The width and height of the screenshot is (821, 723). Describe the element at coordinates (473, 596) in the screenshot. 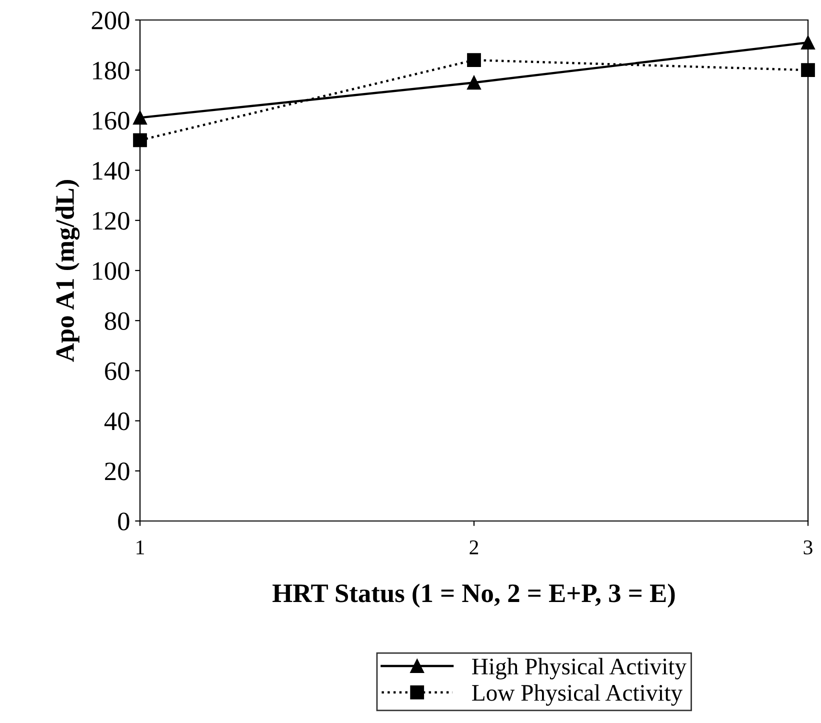

I see `x-axis-title: HRT Status (1 = No, 2 = E+P, 3 = E)` at that location.